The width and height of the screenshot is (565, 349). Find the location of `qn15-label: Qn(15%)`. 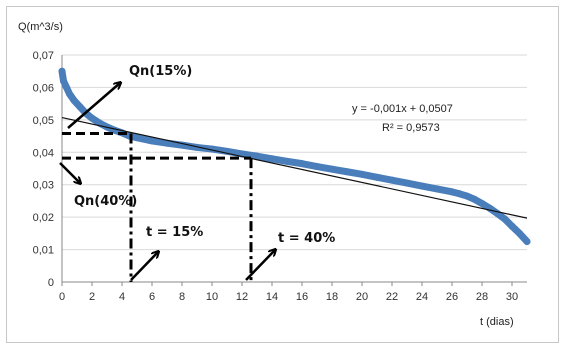

qn15-label: Qn(15%) is located at coordinates (160, 71).